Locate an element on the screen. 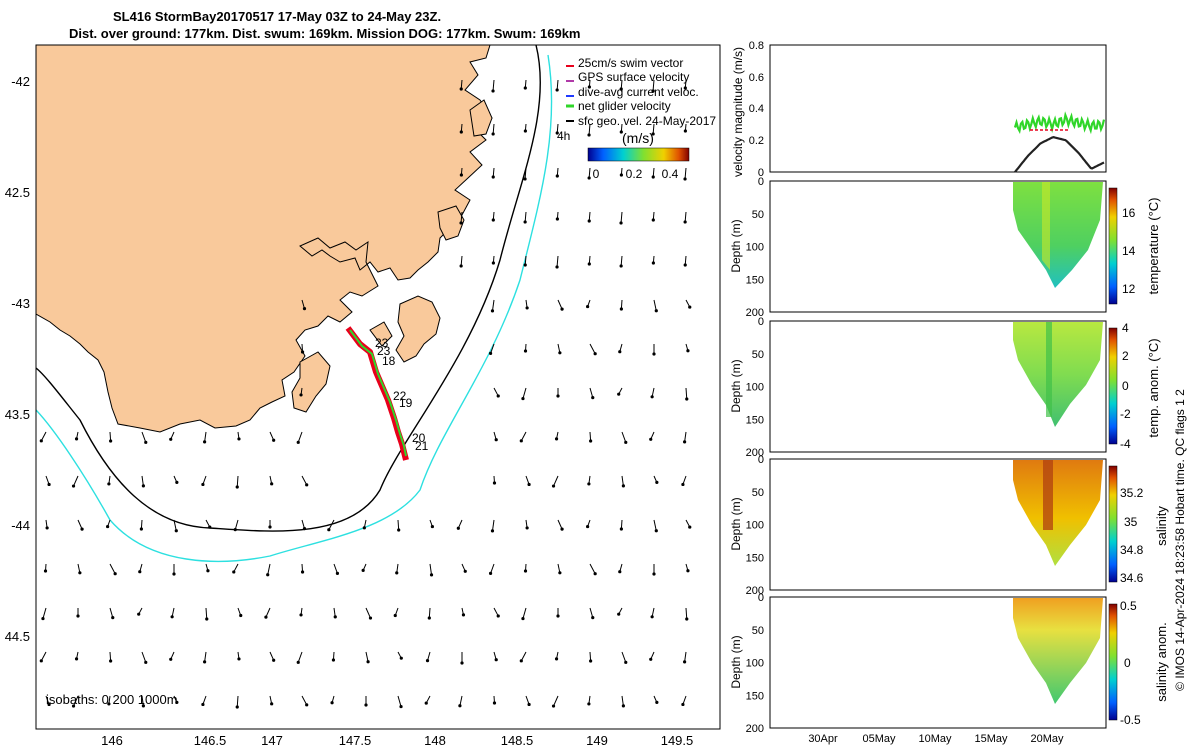 The width and height of the screenshot is (1200, 750). map-ytick: 44.5 is located at coordinates (17, 636).